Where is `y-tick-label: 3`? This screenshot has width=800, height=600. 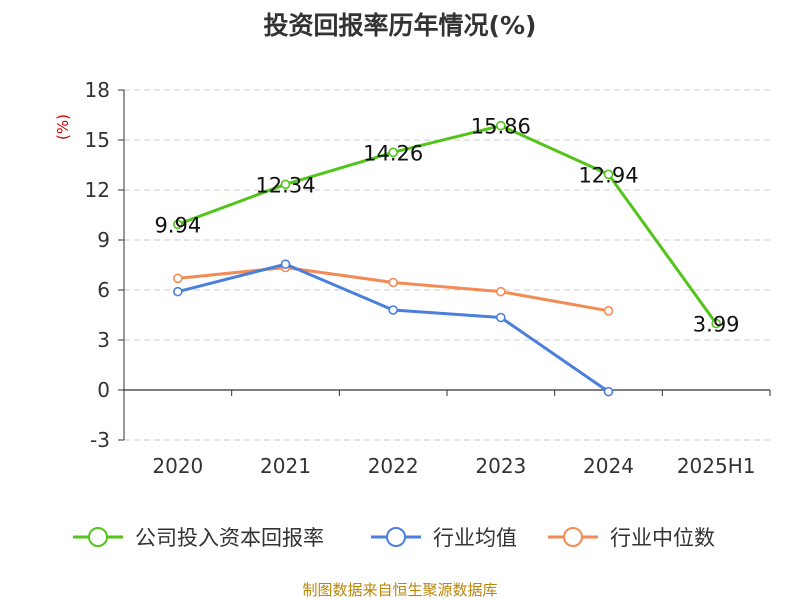 y-tick-label: 3 is located at coordinates (103, 340).